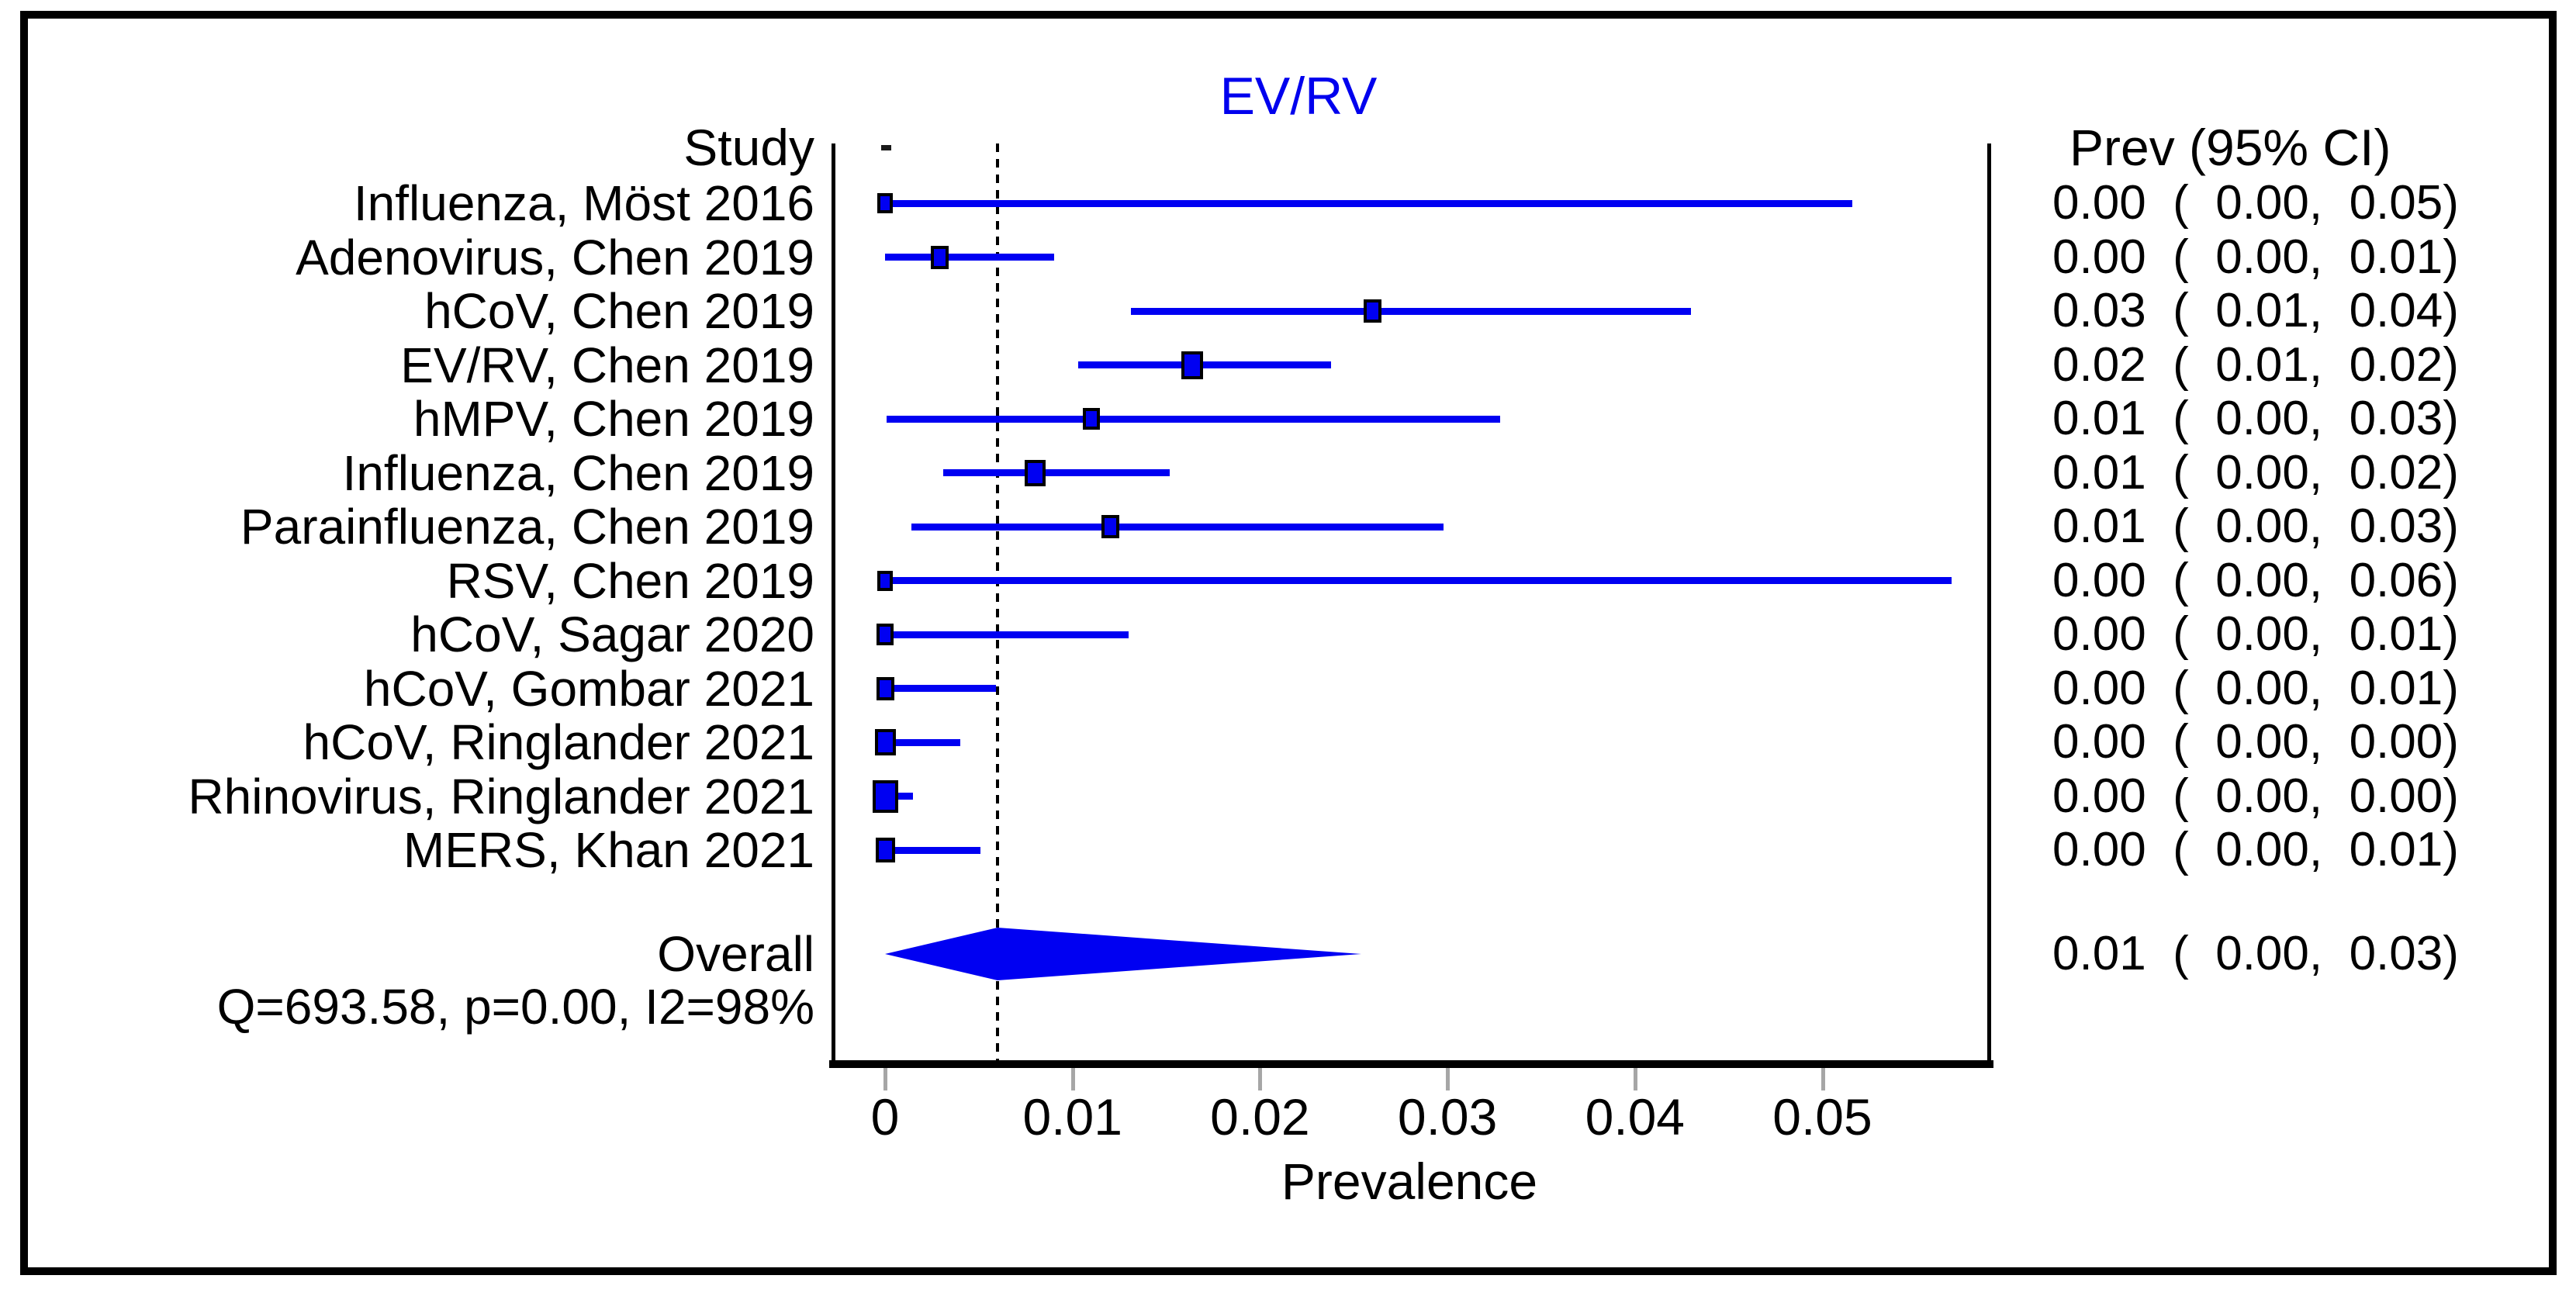 This screenshot has height=1303, width=2576. Describe the element at coordinates (588, 688) in the screenshot. I see `study-label: hCoV, Gombar 2021` at that location.